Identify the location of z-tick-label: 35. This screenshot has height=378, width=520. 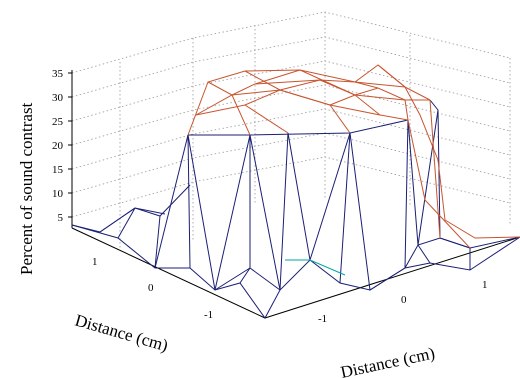
(58, 74).